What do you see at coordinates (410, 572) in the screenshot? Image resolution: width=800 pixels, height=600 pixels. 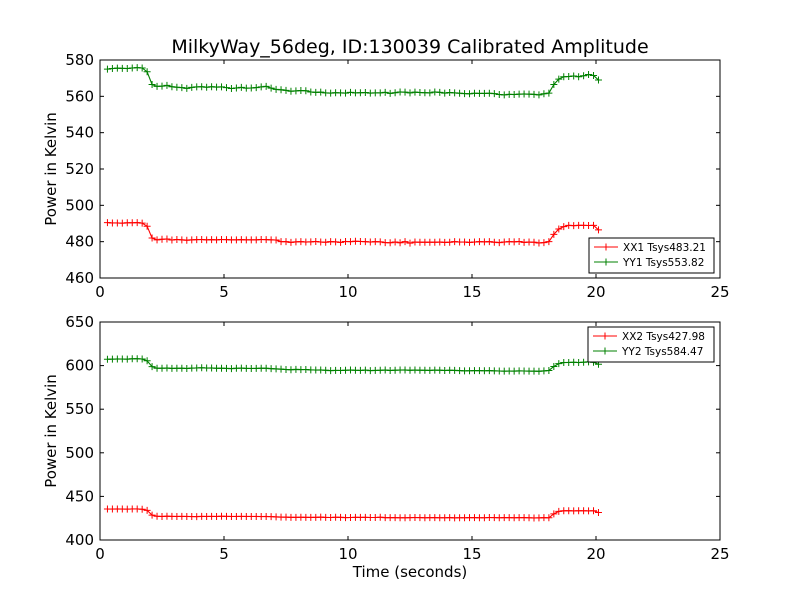 I see `x-axis-label: Time (seconds)` at bounding box center [410, 572].